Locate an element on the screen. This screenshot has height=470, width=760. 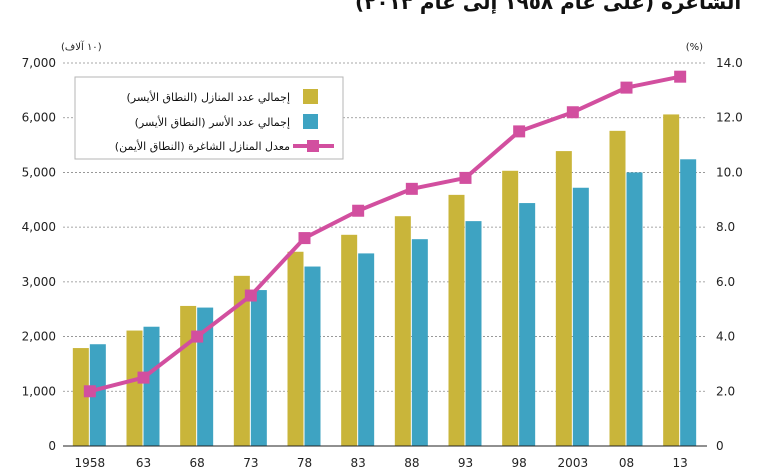
chart-title-fragment: الشاغرة (على عام ١٩٥٨ إلى عام ٢٠١٣) is located at coordinates (548, 7).